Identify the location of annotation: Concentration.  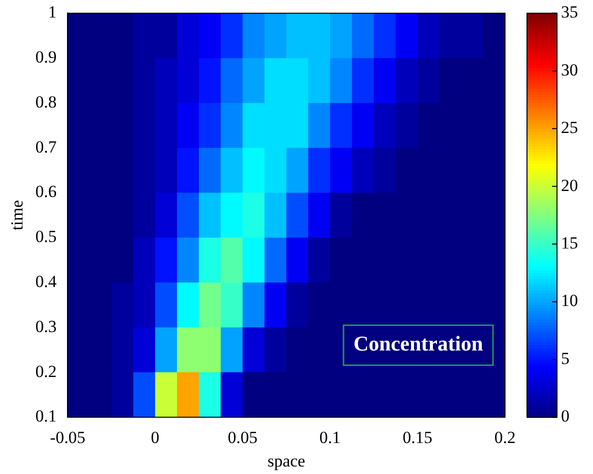
(419, 344).